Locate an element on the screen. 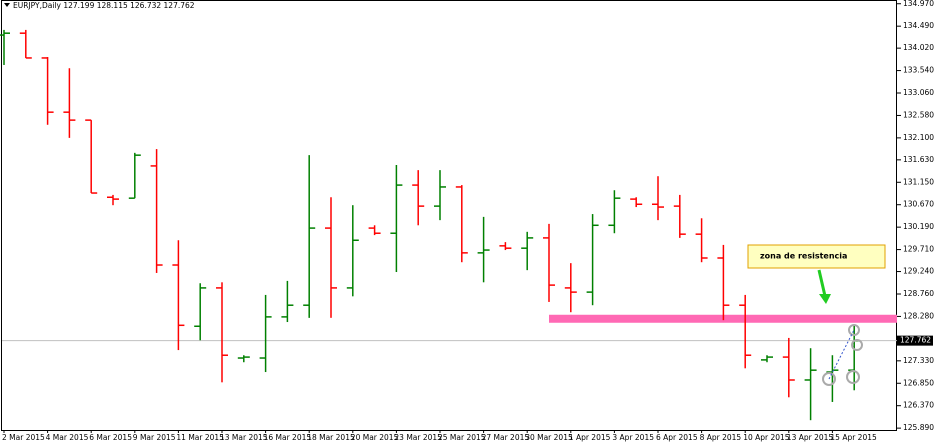  x-tick-label: 27 Mar 2015 is located at coordinates (506, 437).